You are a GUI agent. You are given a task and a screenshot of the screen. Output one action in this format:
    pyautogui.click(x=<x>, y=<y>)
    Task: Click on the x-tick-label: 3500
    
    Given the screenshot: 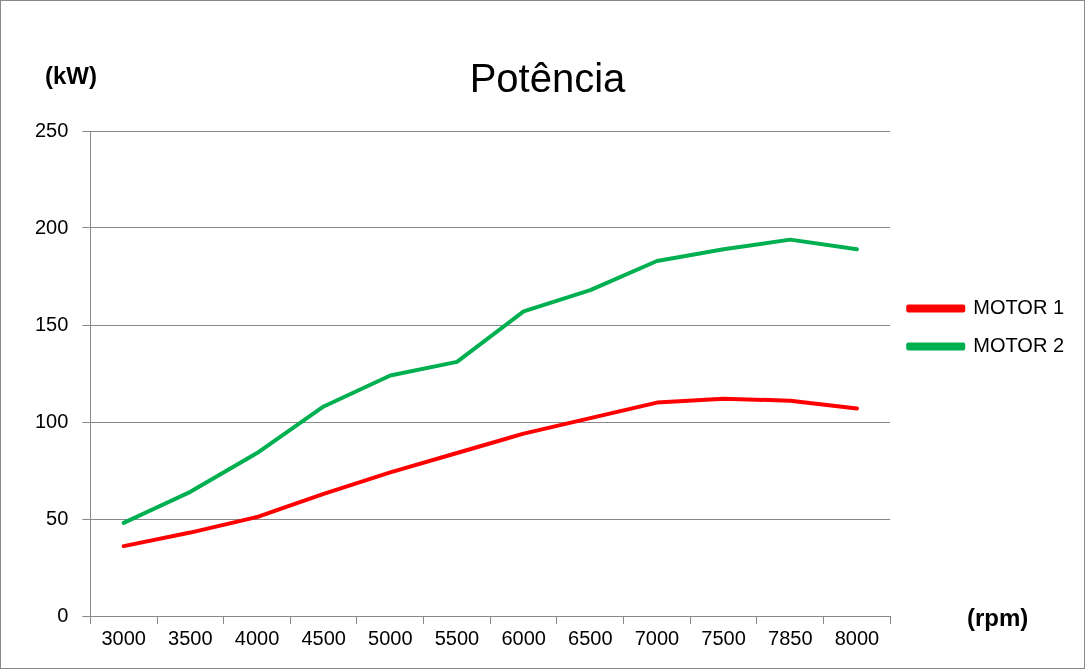 What is the action you would take?
    pyautogui.click(x=190, y=637)
    